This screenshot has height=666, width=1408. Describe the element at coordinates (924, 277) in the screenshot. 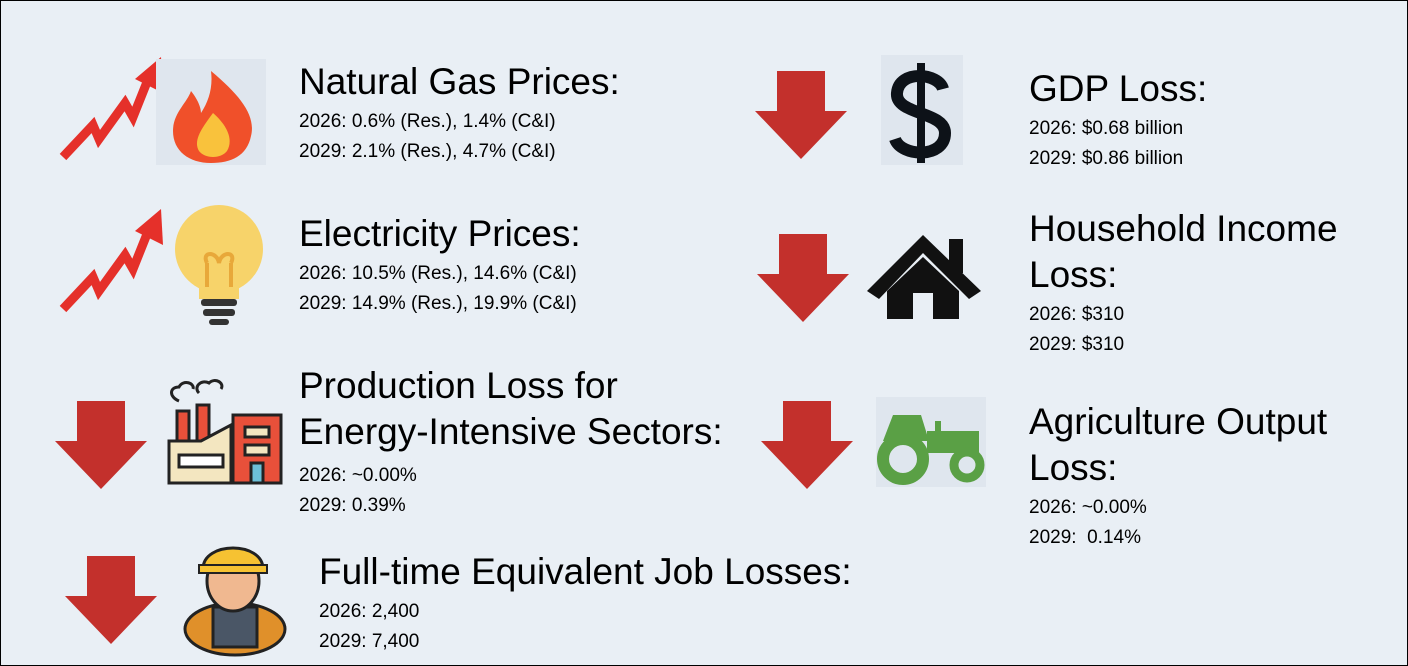

I see `house-icon` at that location.